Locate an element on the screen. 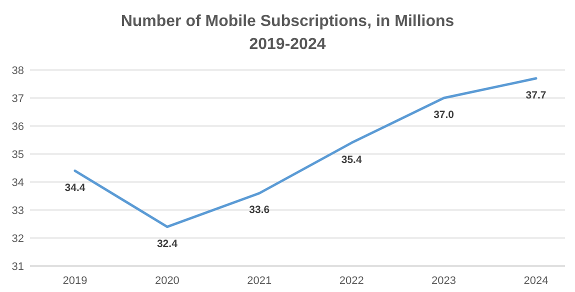  x-tick-label: 2024 is located at coordinates (536, 281).